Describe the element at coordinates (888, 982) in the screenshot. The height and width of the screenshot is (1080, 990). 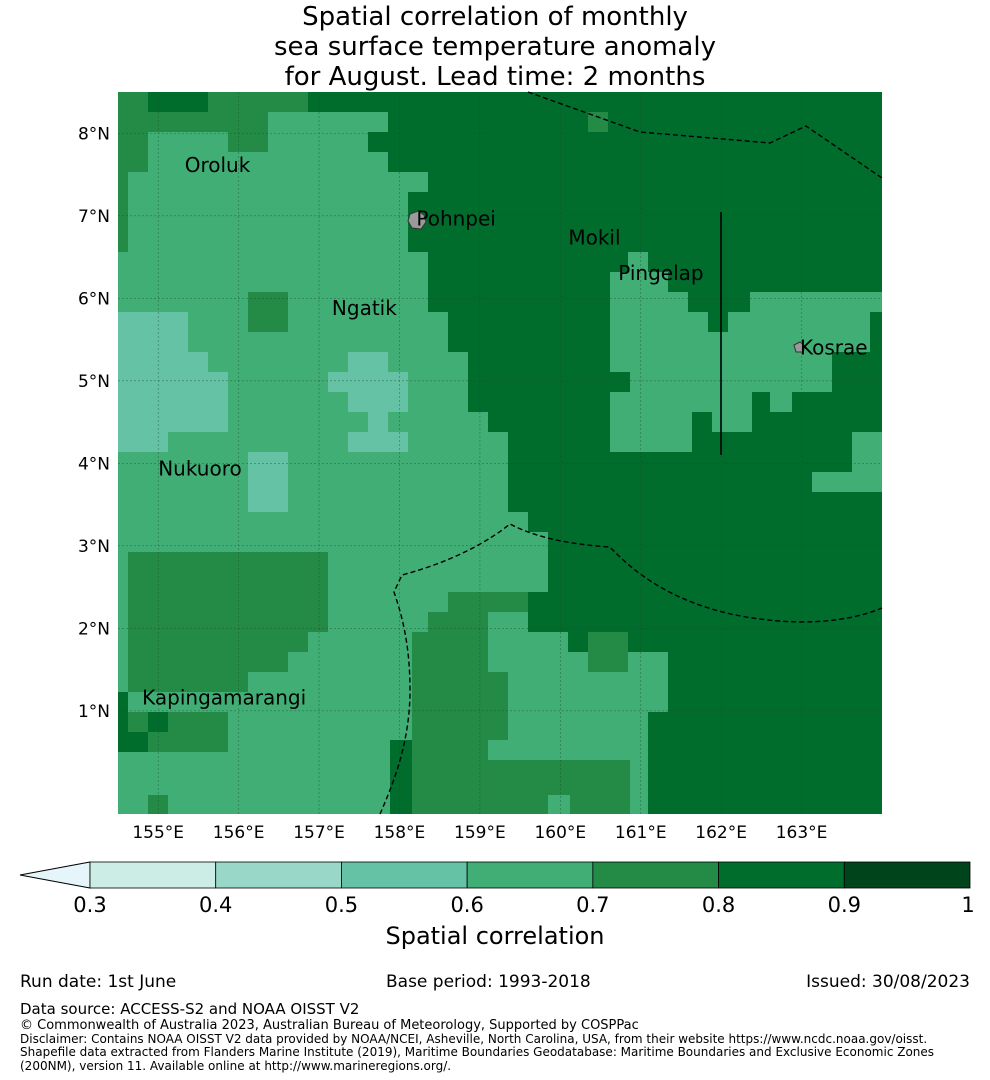
I see `issued-date: Issued: 30/08/2023` at that location.